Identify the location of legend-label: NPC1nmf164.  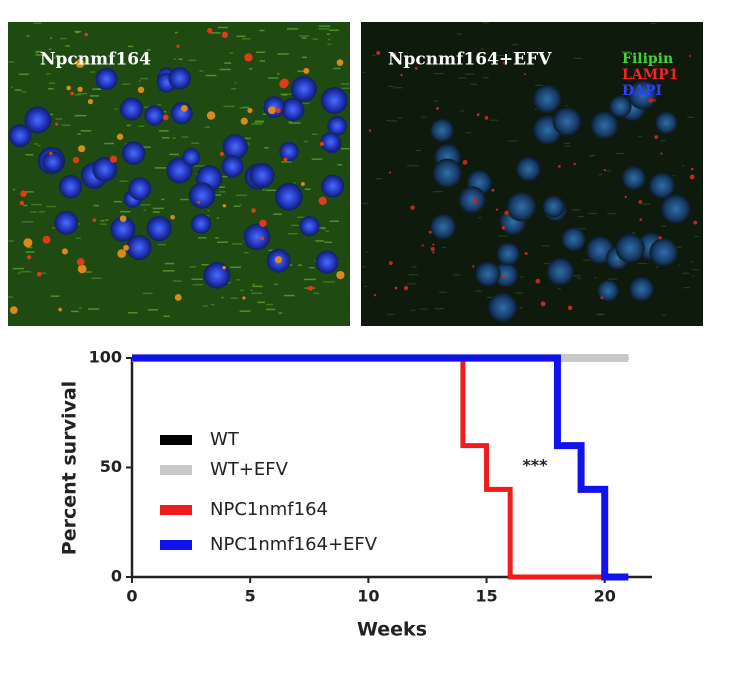
(269, 509).